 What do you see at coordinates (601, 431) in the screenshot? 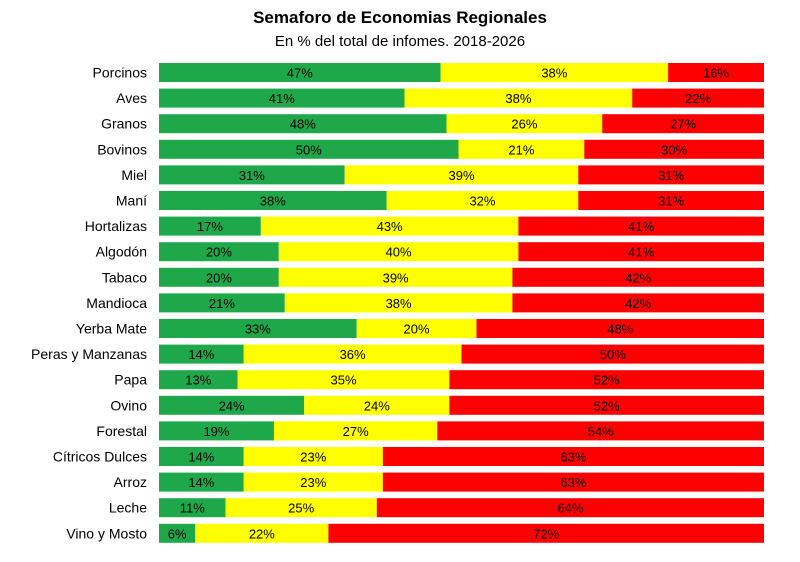
I see `value-label-forestal-3: 54%` at bounding box center [601, 431].